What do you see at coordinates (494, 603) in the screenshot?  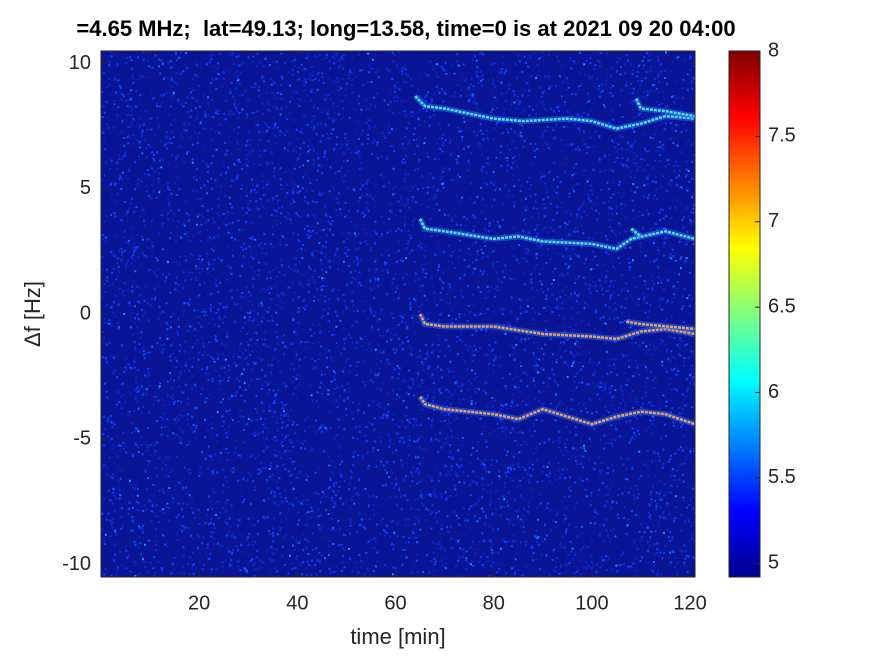 I see `x-tick-label: 80` at bounding box center [494, 603].